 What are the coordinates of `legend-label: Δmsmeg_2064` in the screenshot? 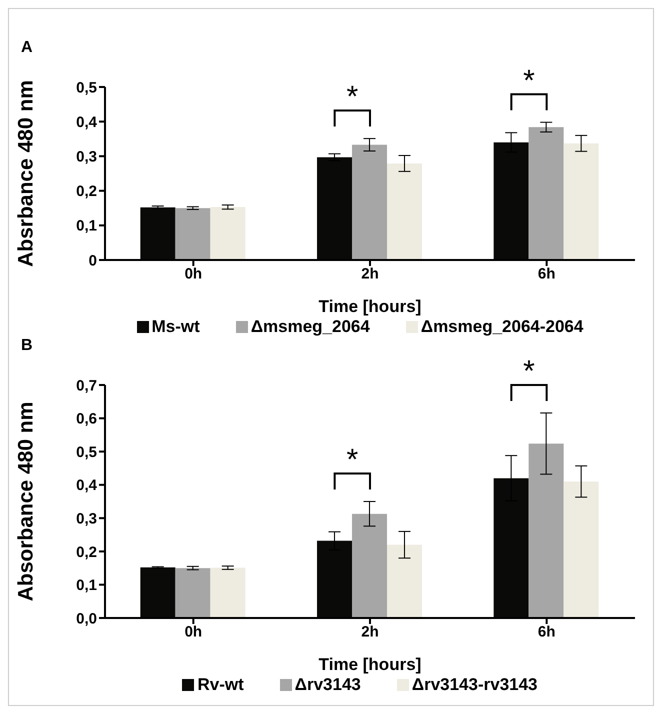 It's located at (310, 327).